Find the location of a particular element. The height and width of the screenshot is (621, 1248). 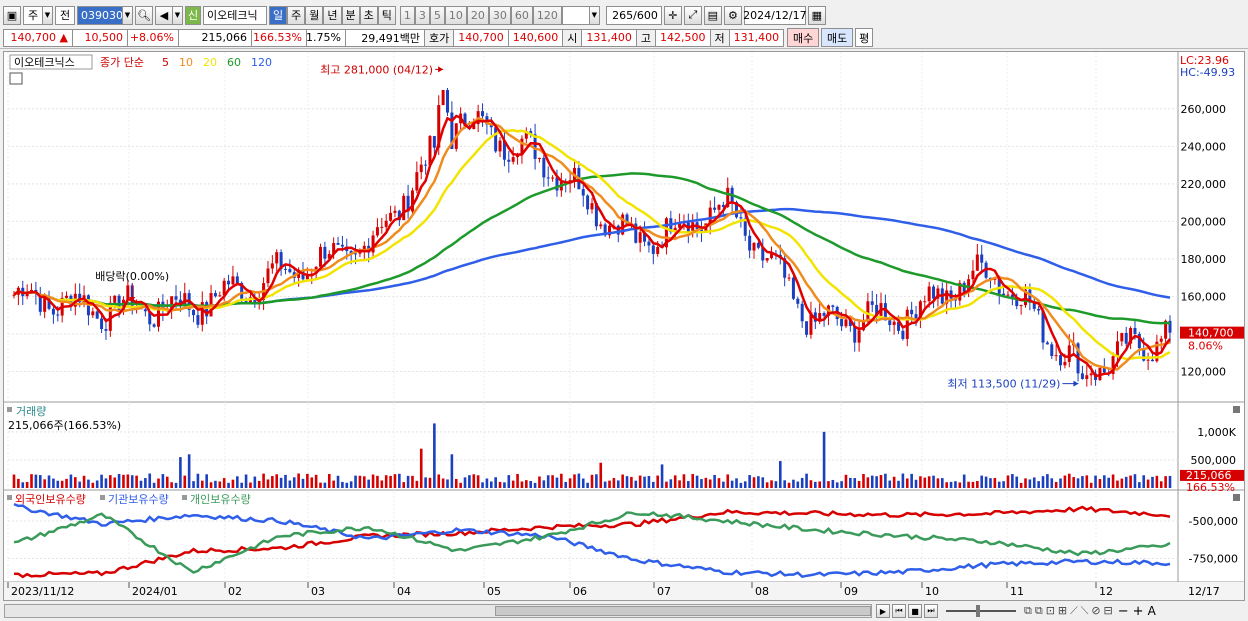

scrollbar-thumb is located at coordinates (683, 611).